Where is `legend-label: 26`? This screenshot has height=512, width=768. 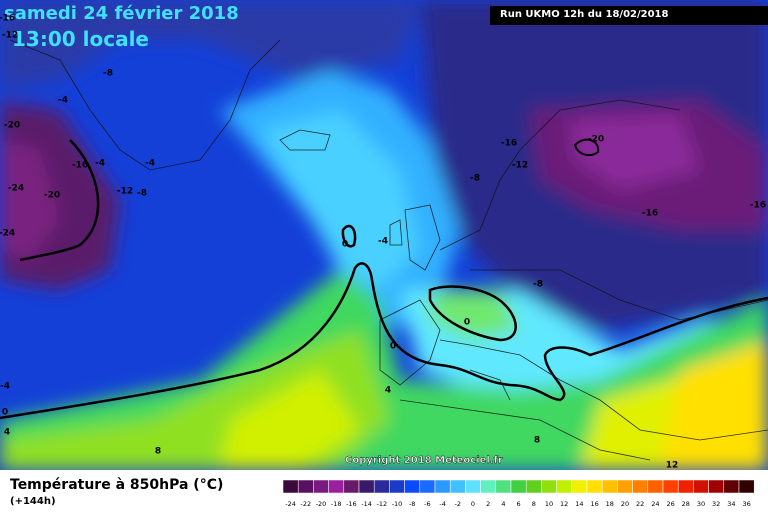 legend-label: 26 is located at coordinates (670, 504).